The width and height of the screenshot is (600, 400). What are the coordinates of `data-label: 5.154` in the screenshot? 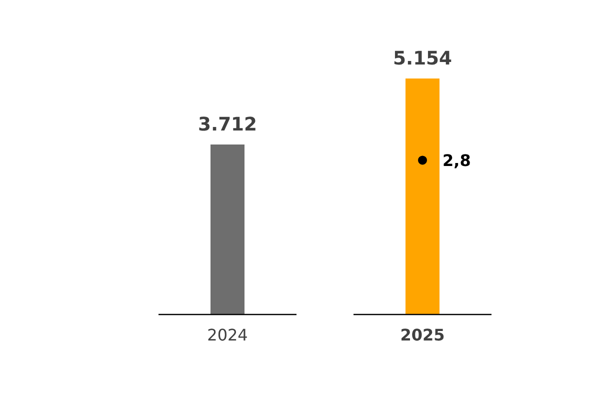 It's located at (422, 59).